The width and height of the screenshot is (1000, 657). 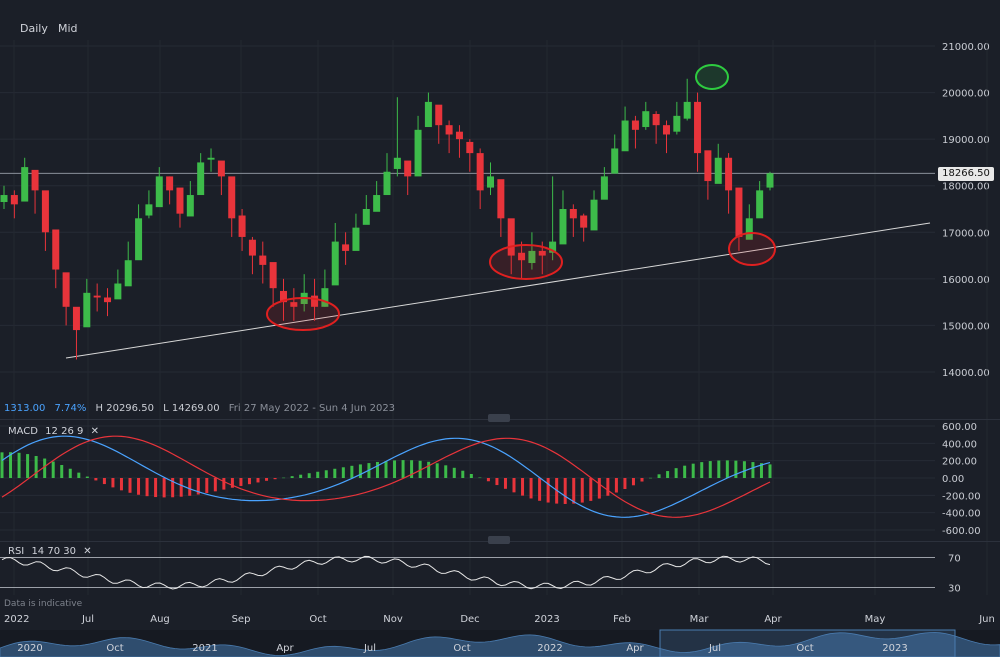 I want to click on navigator-tick-label: 2021, so click(x=204, y=648).